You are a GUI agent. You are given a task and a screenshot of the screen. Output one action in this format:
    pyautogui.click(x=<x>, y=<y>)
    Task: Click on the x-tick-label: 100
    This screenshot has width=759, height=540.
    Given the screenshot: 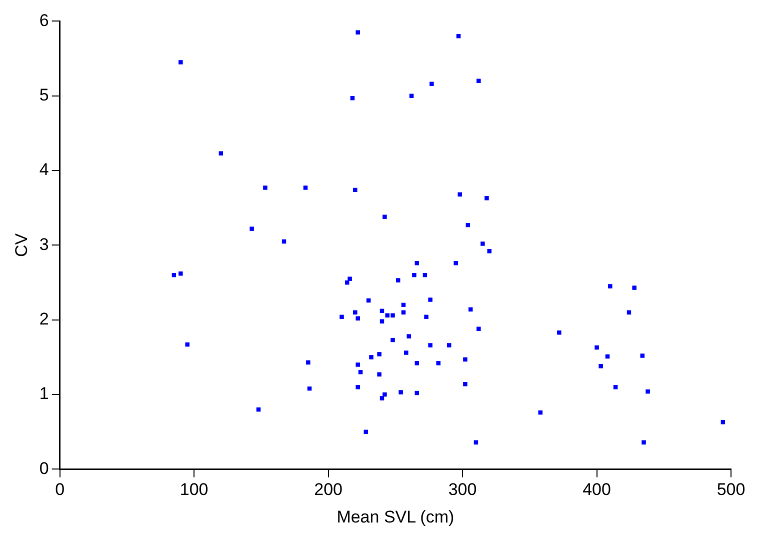 What is the action you would take?
    pyautogui.click(x=194, y=490)
    